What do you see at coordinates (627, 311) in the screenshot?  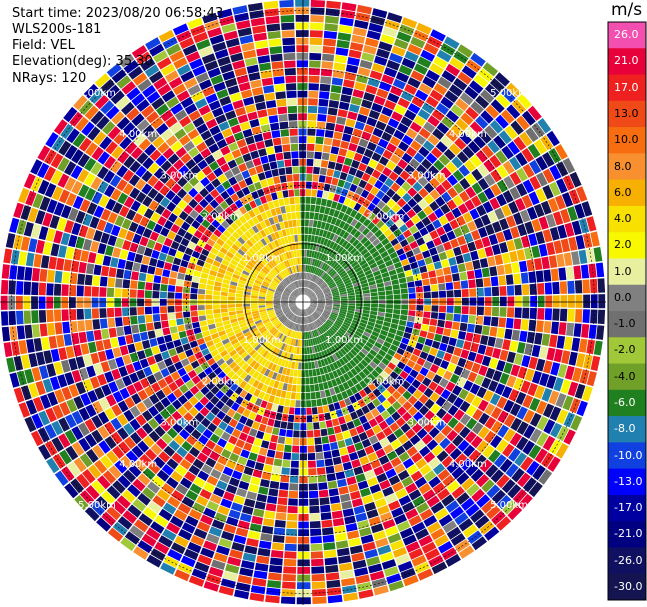 I see `colorbar` at bounding box center [627, 311].